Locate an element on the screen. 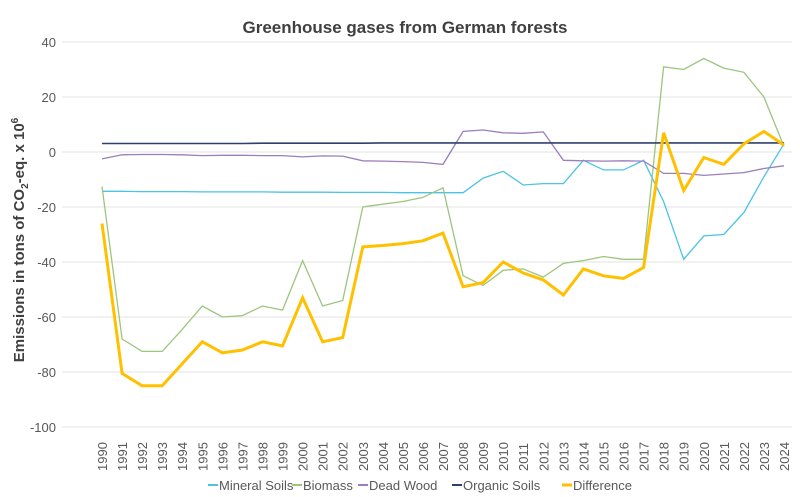 The width and height of the screenshot is (800, 497). x-tick-label: 2001 is located at coordinates (323, 456).